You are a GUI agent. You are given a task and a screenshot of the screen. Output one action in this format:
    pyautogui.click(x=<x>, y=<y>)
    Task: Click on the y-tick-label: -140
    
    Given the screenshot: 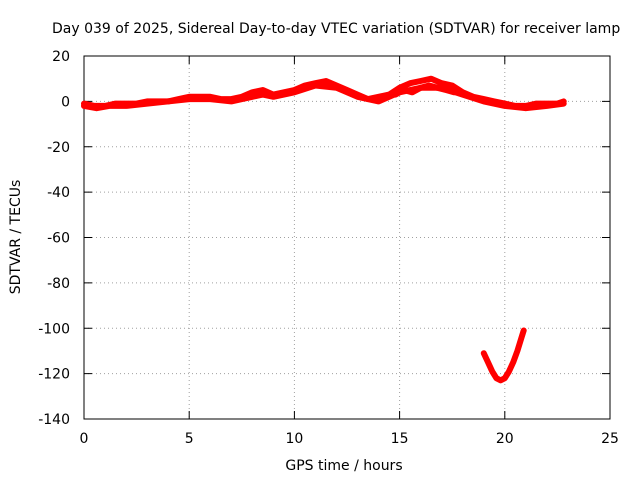 What is the action you would take?
    pyautogui.click(x=54, y=420)
    